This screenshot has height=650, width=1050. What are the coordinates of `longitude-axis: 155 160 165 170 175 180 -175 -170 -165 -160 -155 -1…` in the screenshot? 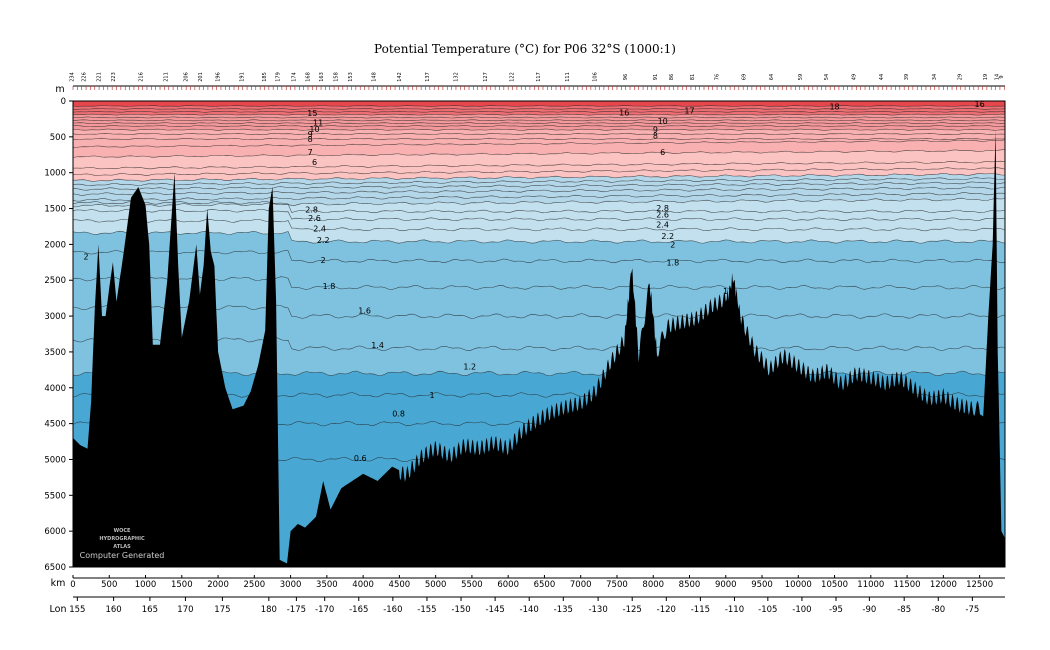 It's located at (537, 605).